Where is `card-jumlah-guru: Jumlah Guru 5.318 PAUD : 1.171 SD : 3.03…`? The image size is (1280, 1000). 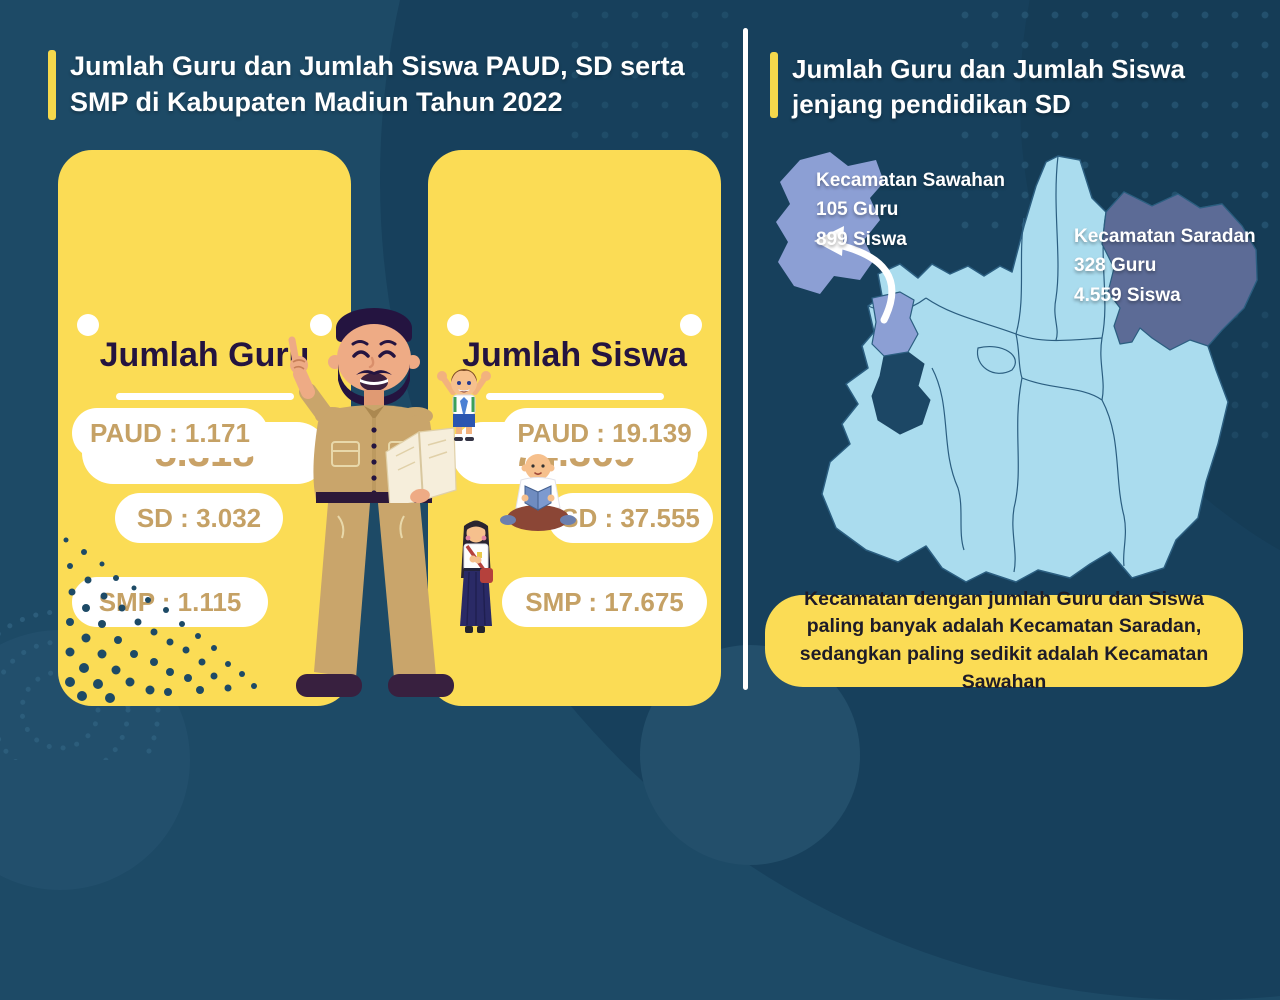 card-jumlah-guru: Jumlah Guru 5.318 PAUD : 1.171 SD : 3.03… is located at coordinates (204, 428).